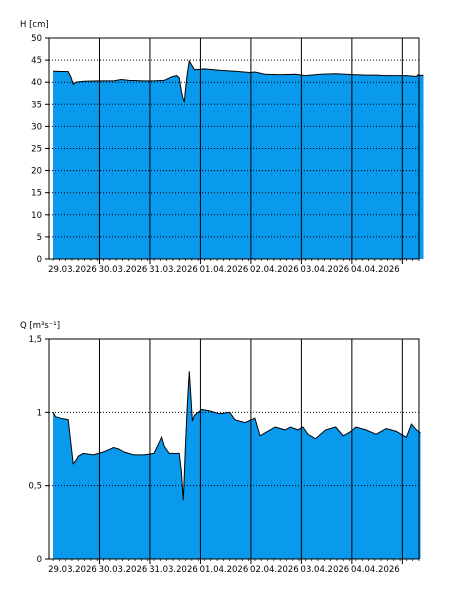 The image size is (450, 600). What do you see at coordinates (36, 83) in the screenshot?
I see `y-tick-label: 40` at bounding box center [36, 83].